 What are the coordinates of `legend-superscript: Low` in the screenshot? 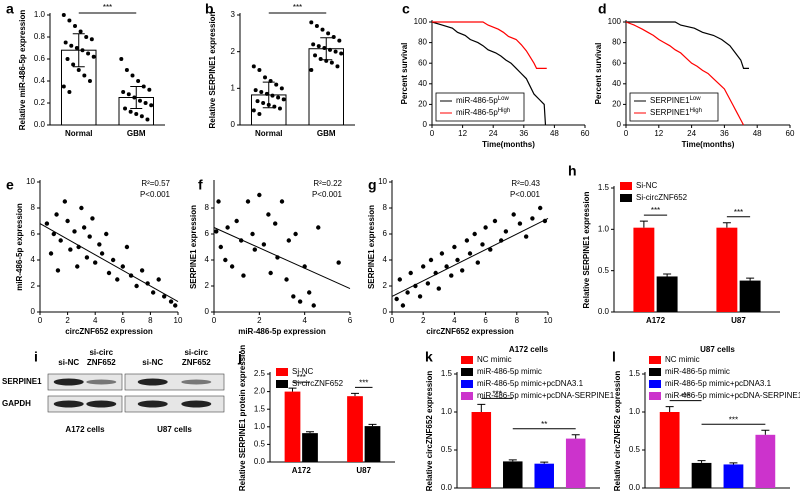 It's located at (696, 99).